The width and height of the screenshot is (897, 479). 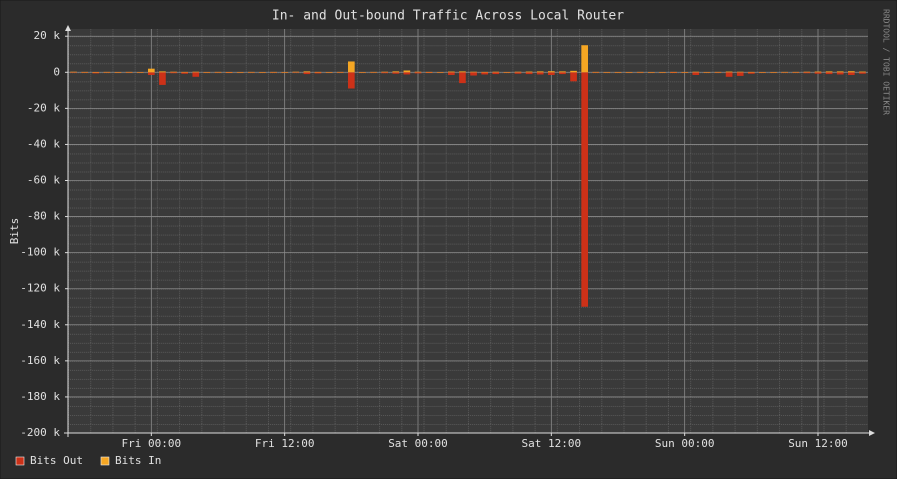 I want to click on y-axis-label: Bits, so click(x=14, y=231).